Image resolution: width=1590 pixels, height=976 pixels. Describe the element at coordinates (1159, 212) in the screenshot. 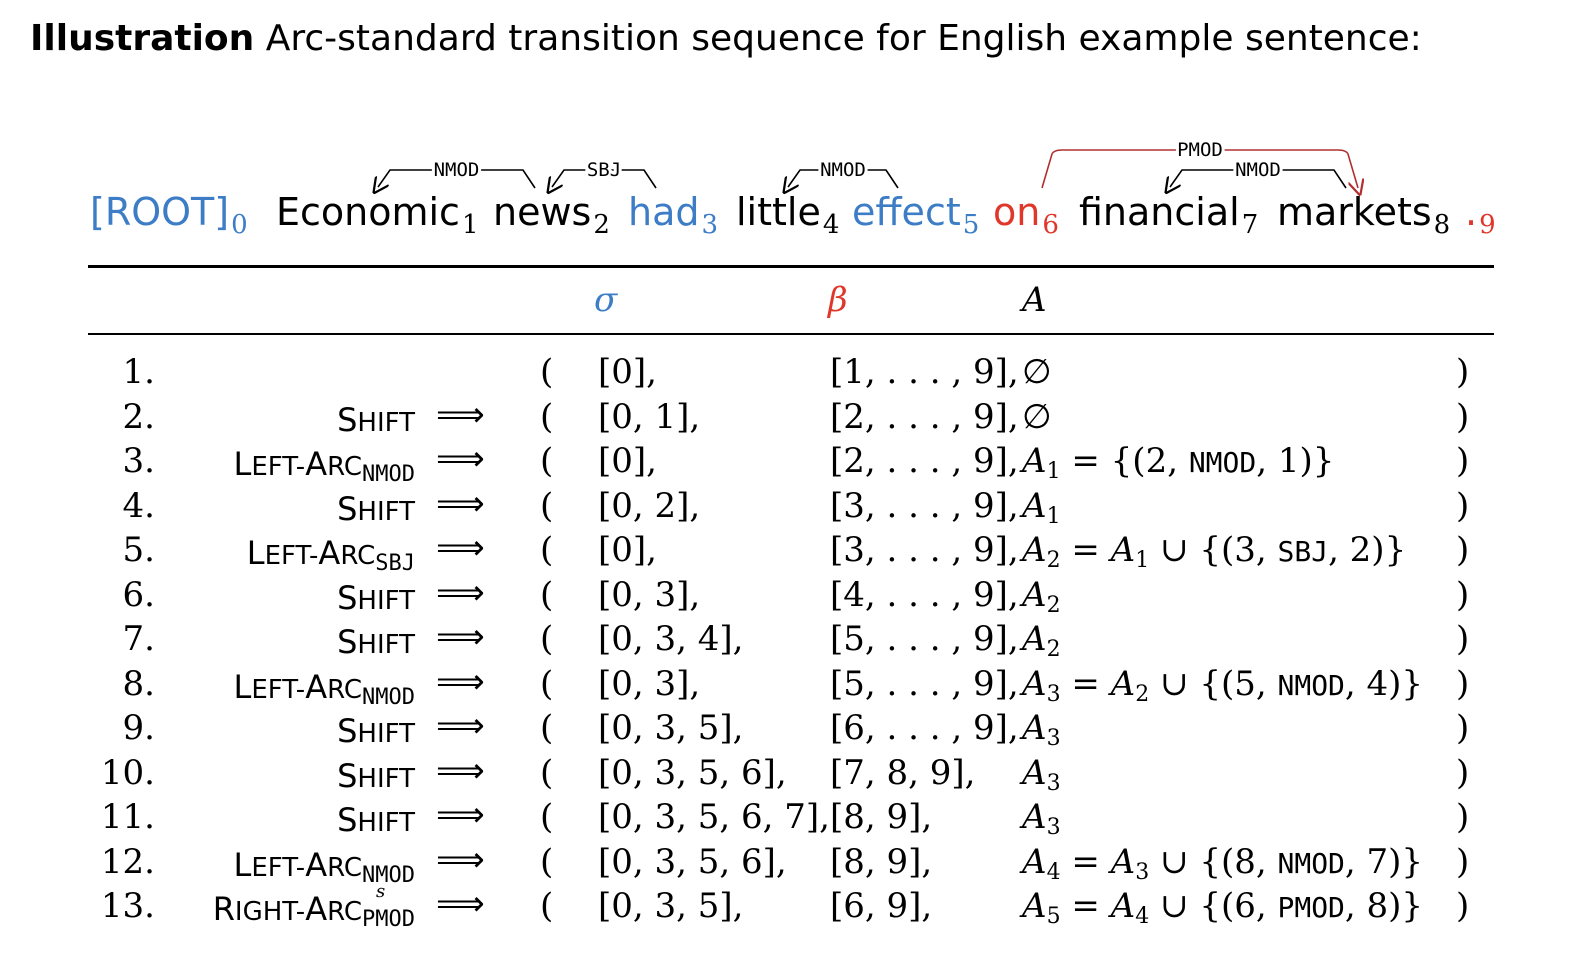

I see `token-word: financial` at that location.